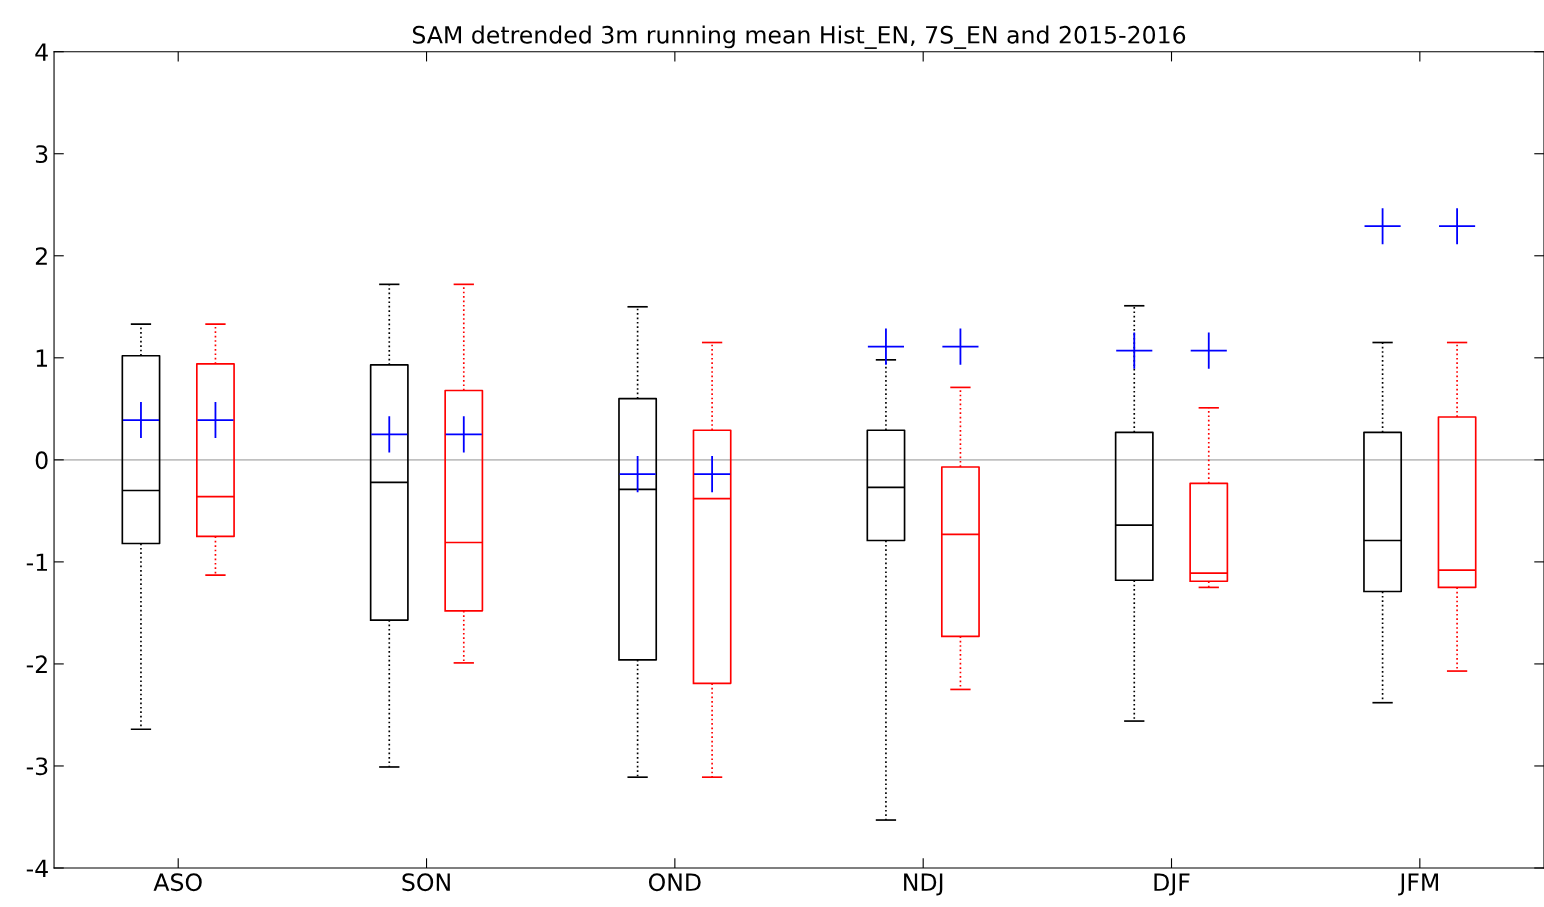 The width and height of the screenshot is (1544, 907). What do you see at coordinates (41, 154) in the screenshot?
I see `y-tick-label: 3` at bounding box center [41, 154].